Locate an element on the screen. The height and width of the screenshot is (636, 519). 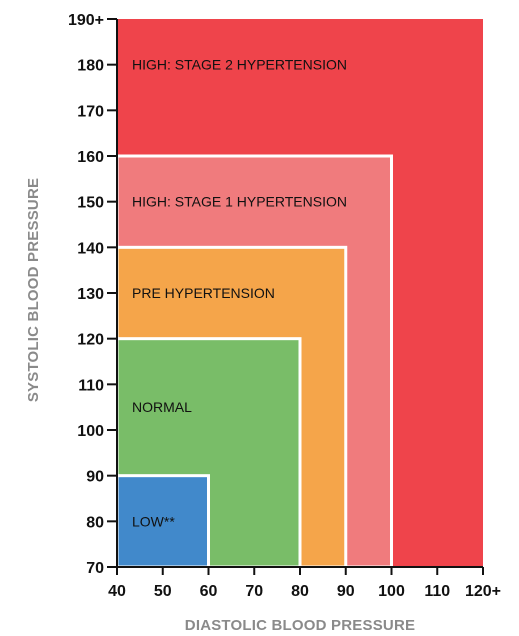
zone-label-low: LOW** is located at coordinates (153, 521).